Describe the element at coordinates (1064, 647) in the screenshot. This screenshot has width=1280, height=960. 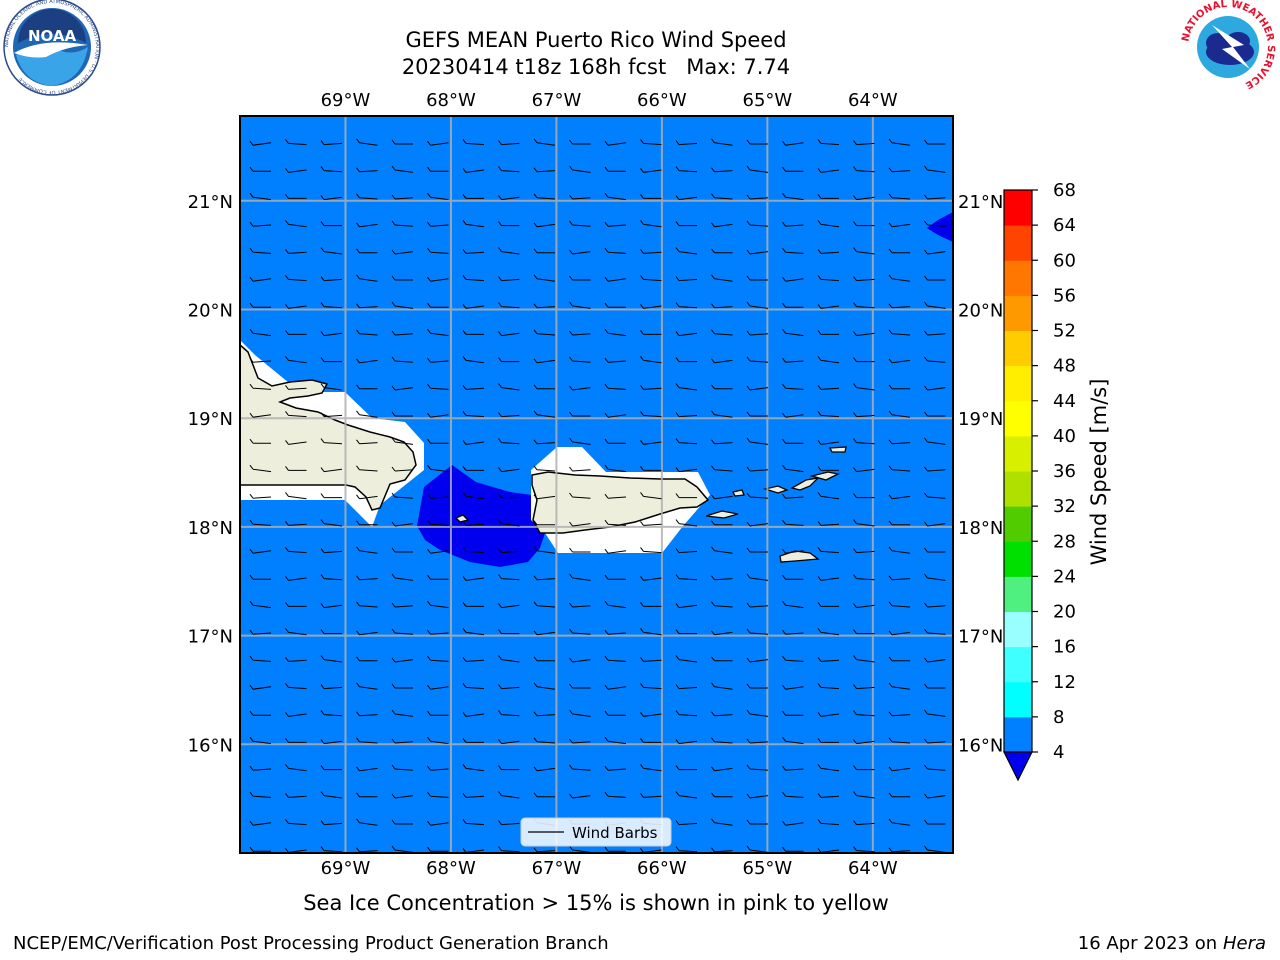
I see `colorbar-tick-label: 16` at that location.